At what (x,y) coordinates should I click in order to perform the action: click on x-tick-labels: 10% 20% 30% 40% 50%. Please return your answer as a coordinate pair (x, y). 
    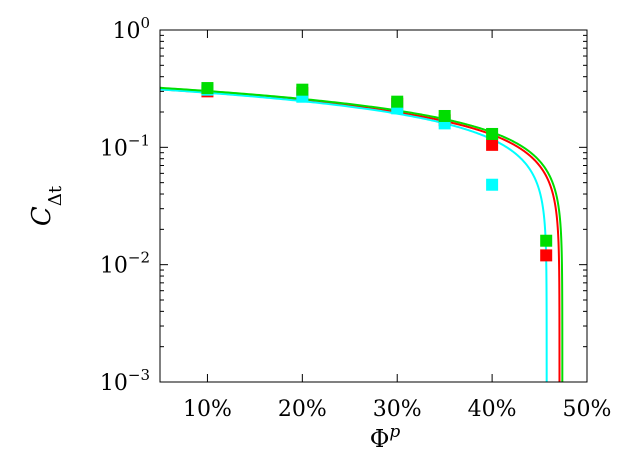
    Looking at the image, I should click on (397, 409).